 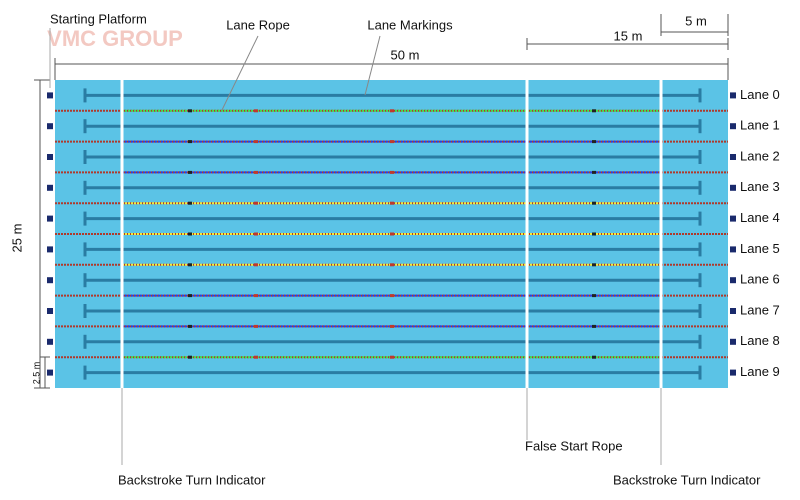 I want to click on lane-label: Lane 7, so click(x=760, y=309).